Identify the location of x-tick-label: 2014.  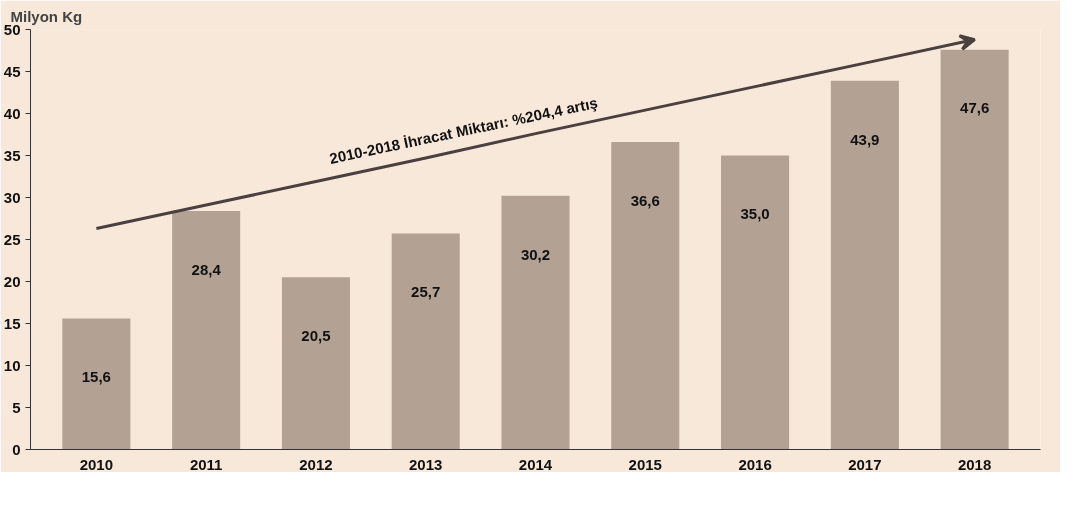
(535, 464).